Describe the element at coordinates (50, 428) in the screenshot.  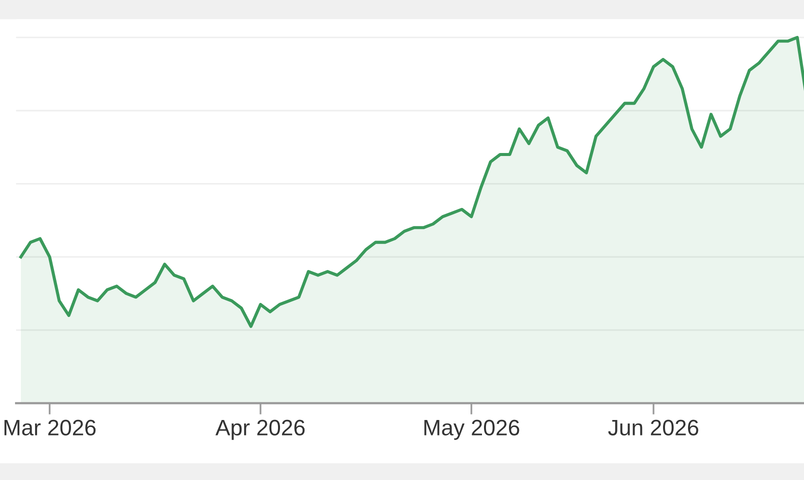
I see `x-tick-label: Mar 2026` at that location.